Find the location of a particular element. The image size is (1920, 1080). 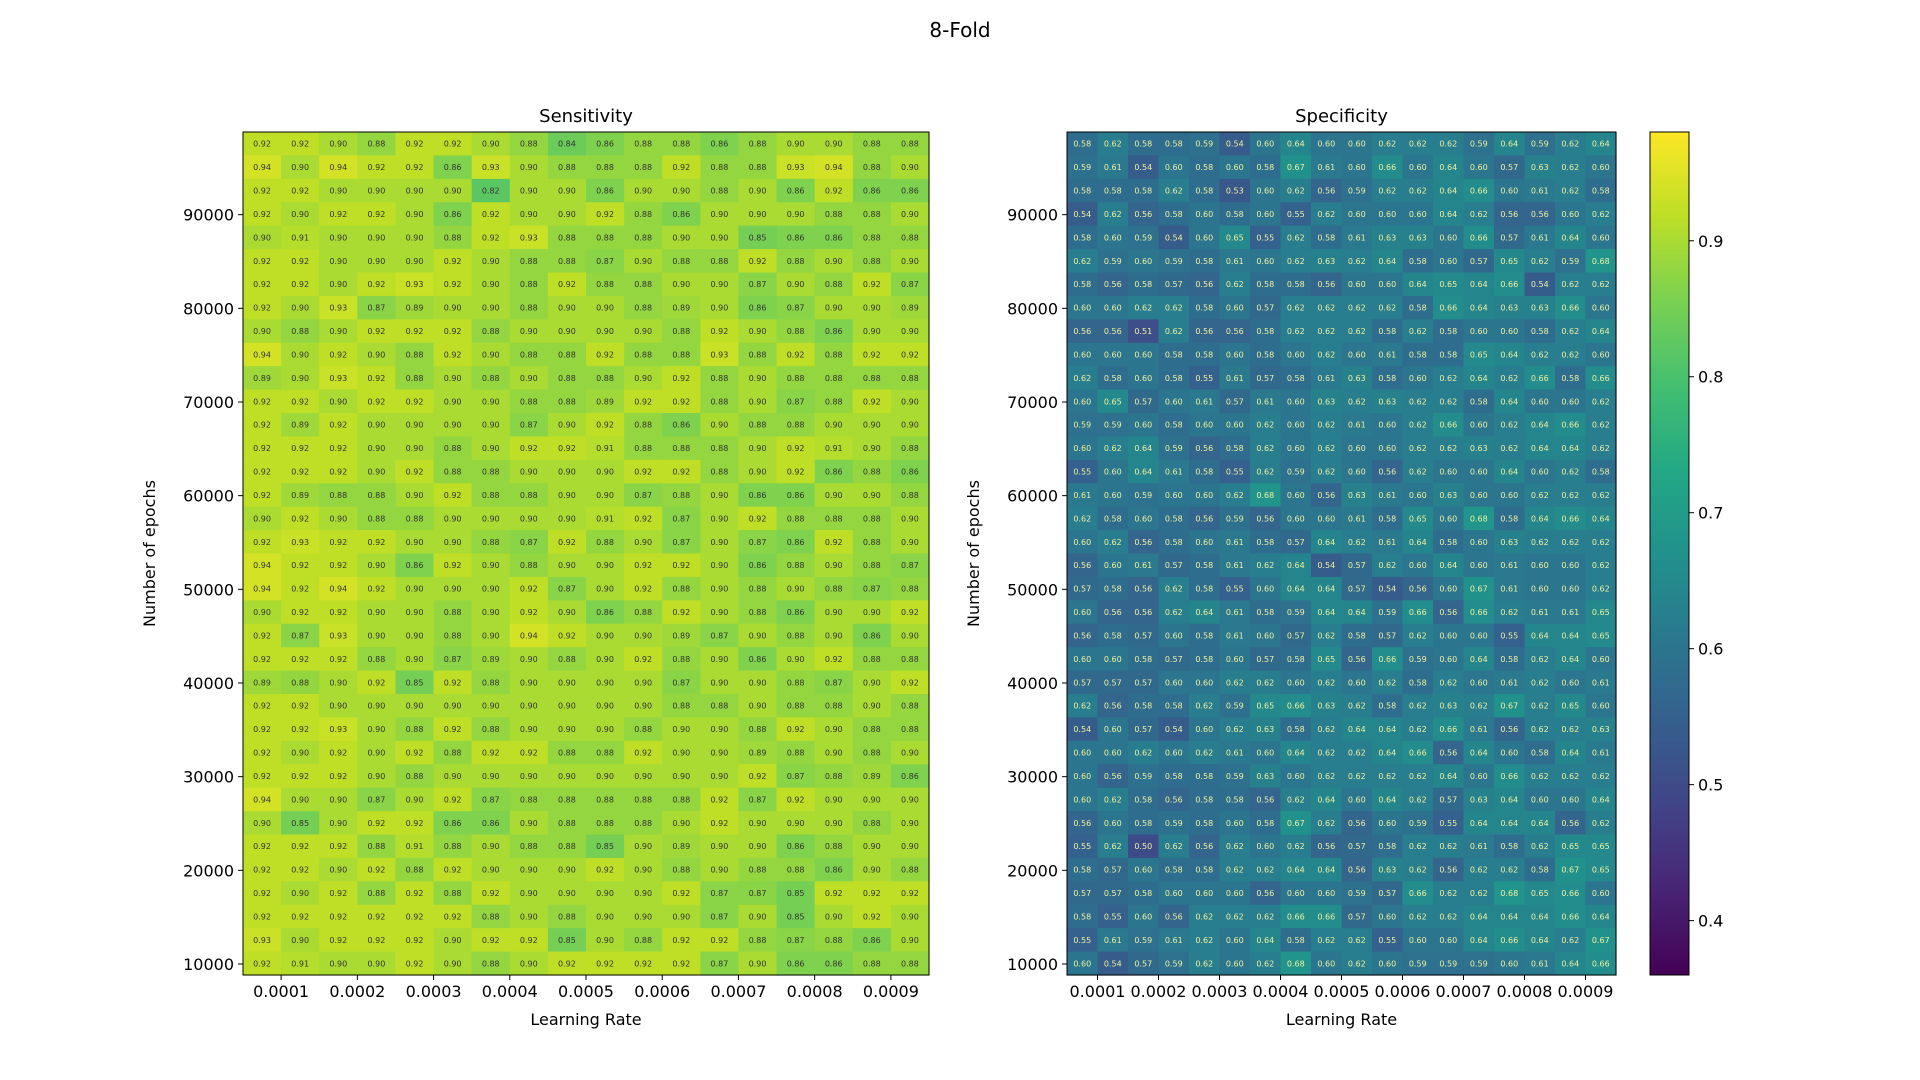

cell-label: 0.63 is located at coordinates (1357, 495).